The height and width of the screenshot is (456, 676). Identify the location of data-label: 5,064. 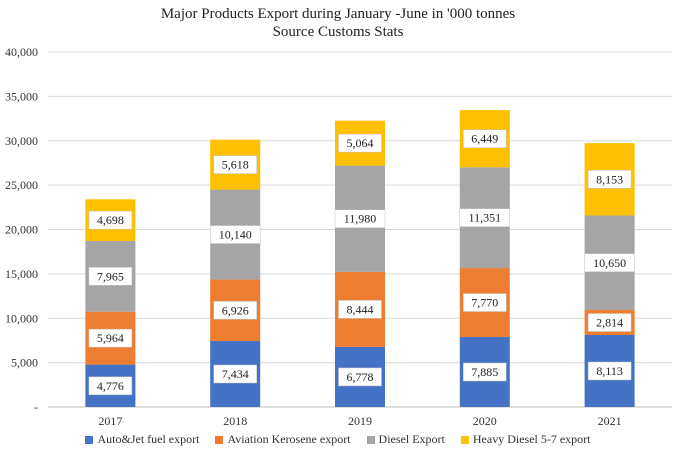
(360, 143).